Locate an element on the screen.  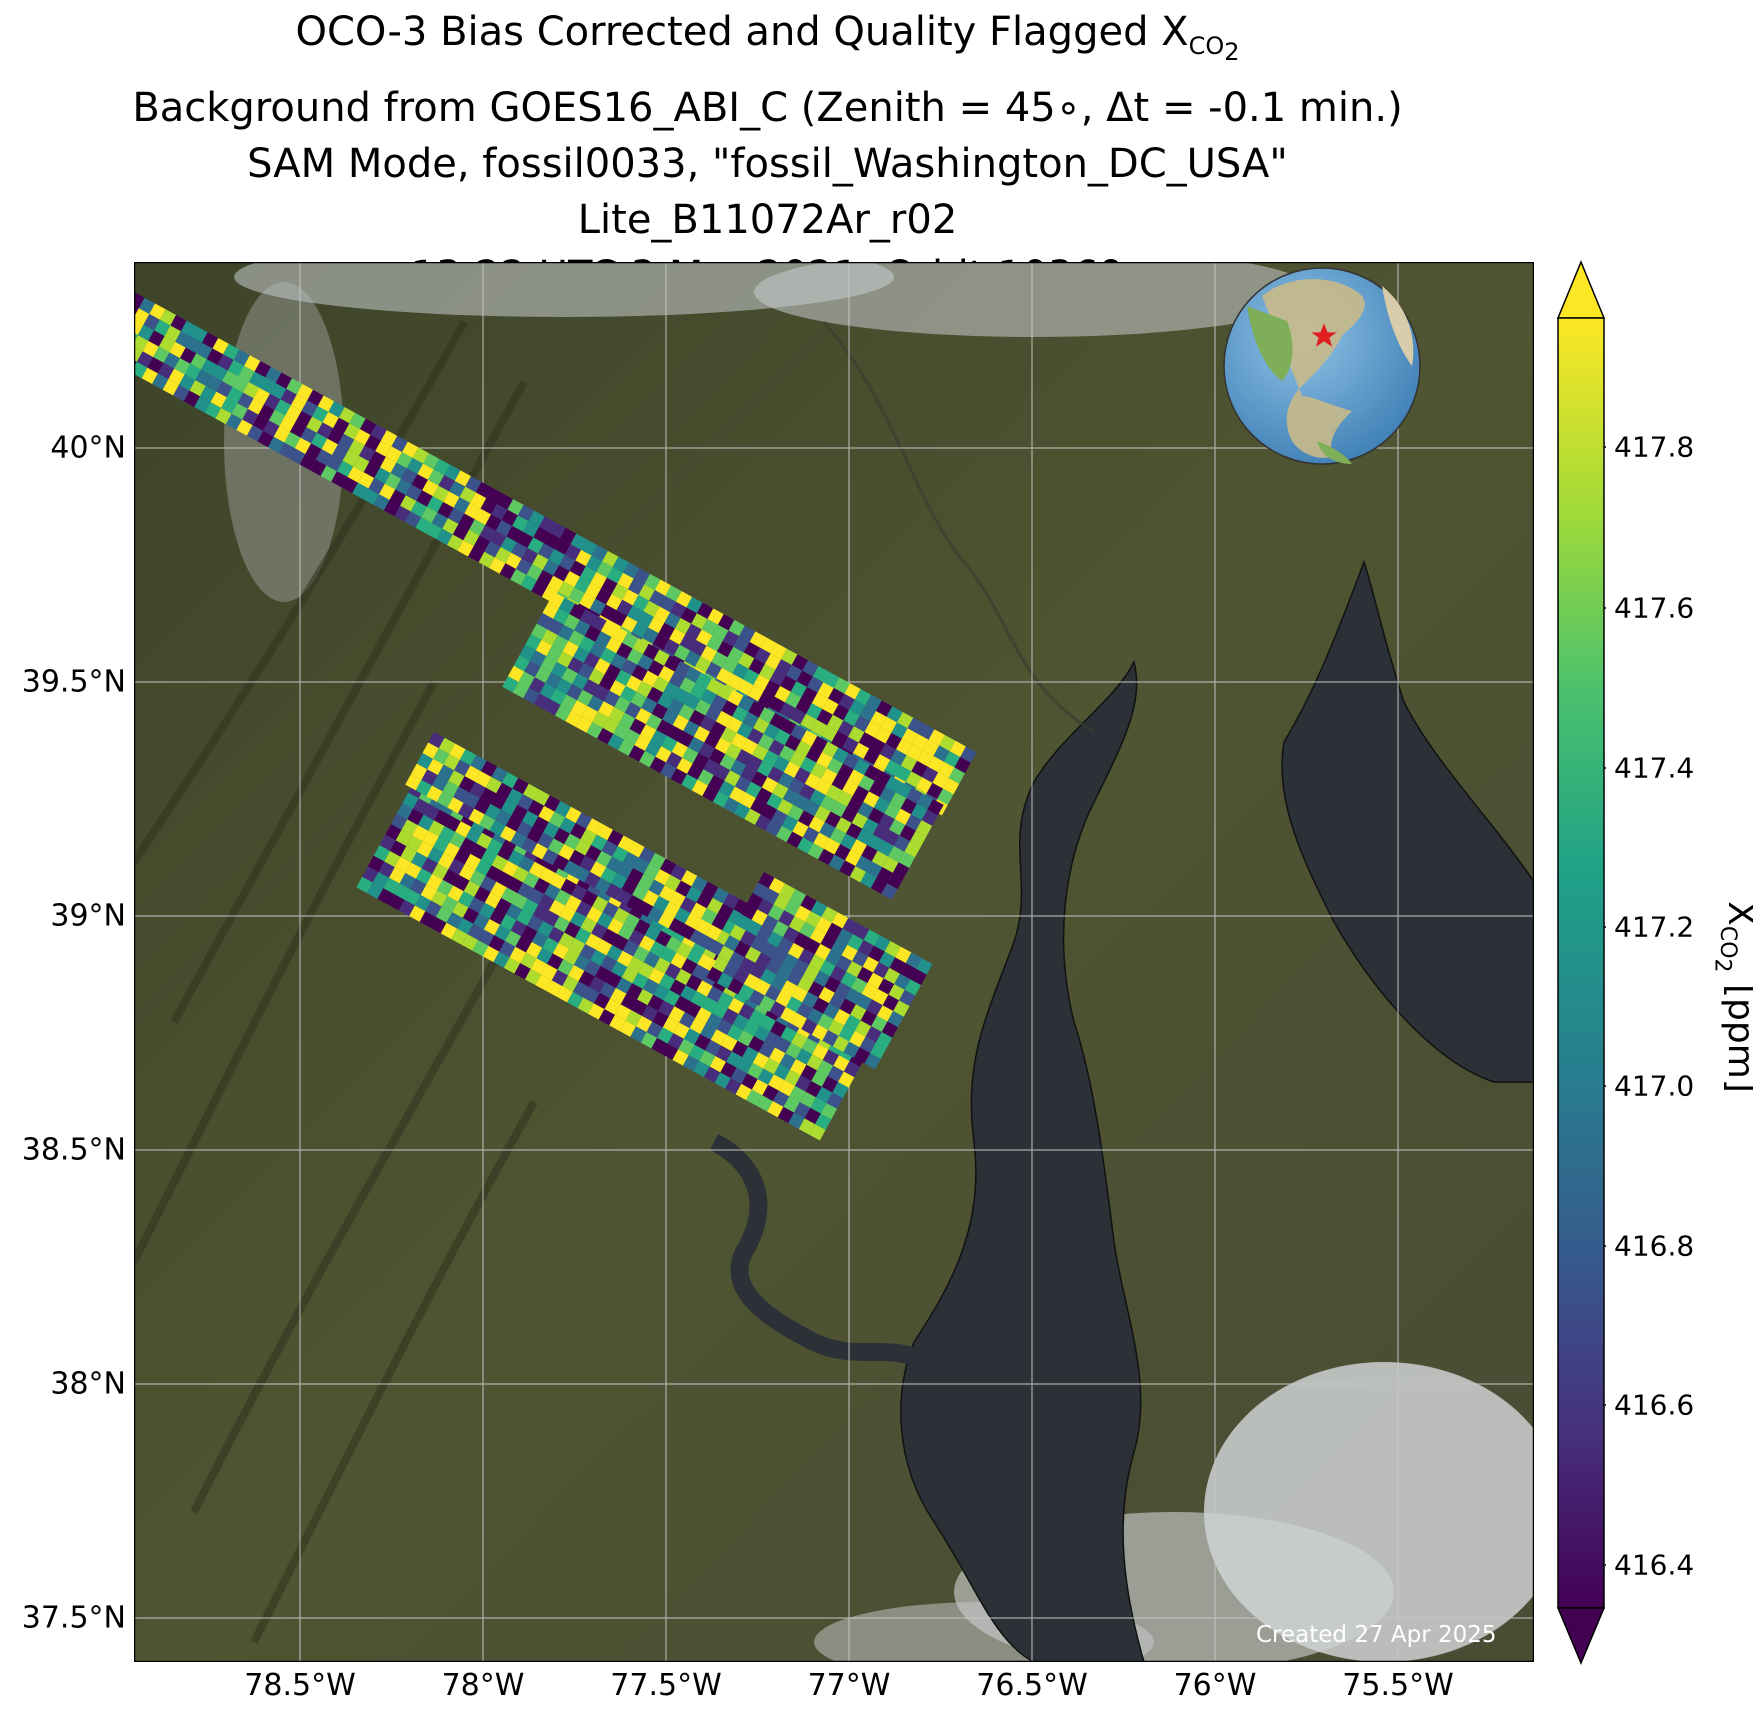
colorbar is located at coordinates (1581, 962).